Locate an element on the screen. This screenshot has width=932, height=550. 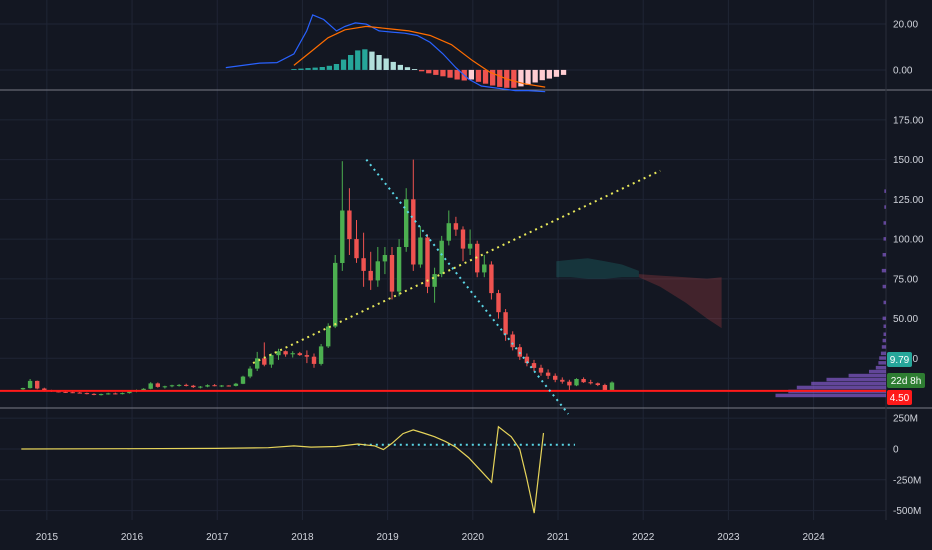
price-axis-label: -250M is located at coordinates (907, 480).